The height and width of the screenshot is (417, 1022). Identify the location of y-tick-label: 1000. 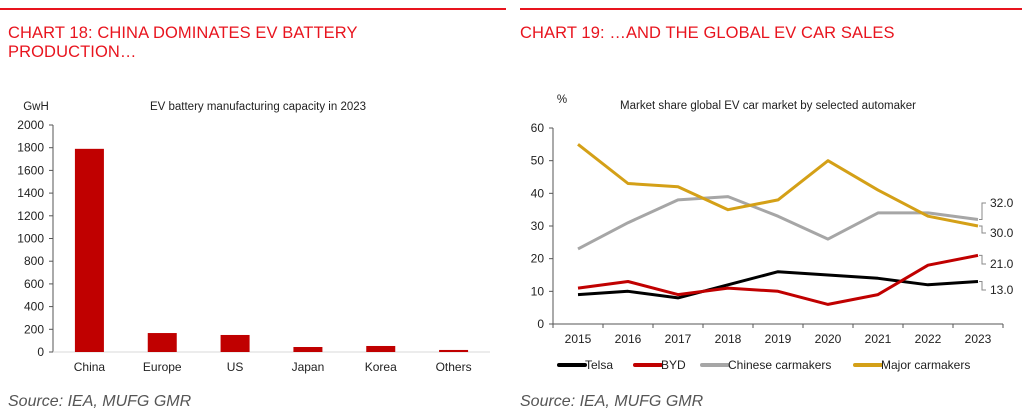
(30, 239).